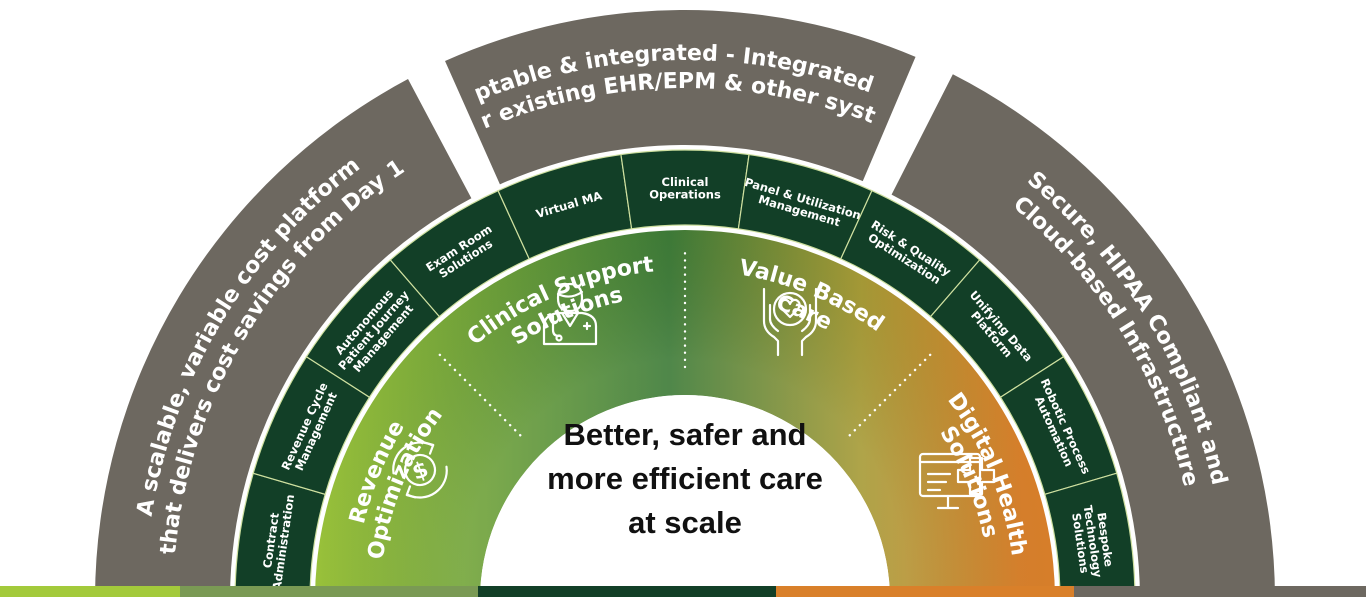  Describe the element at coordinates (570, 314) in the screenshot. I see `doctor-icon` at that location.